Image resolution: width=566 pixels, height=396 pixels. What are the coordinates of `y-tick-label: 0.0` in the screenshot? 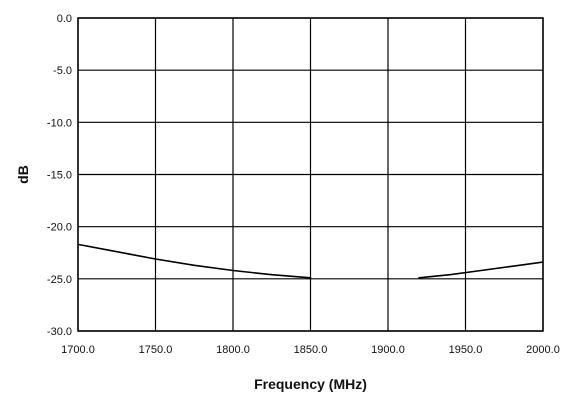 It's located at (64, 19).